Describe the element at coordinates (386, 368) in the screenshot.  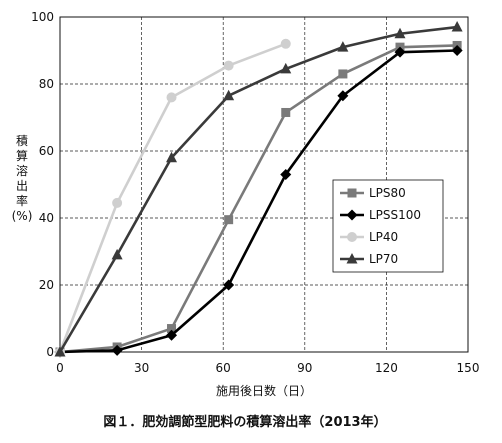
I see `x-tick-label: 120` at that location.